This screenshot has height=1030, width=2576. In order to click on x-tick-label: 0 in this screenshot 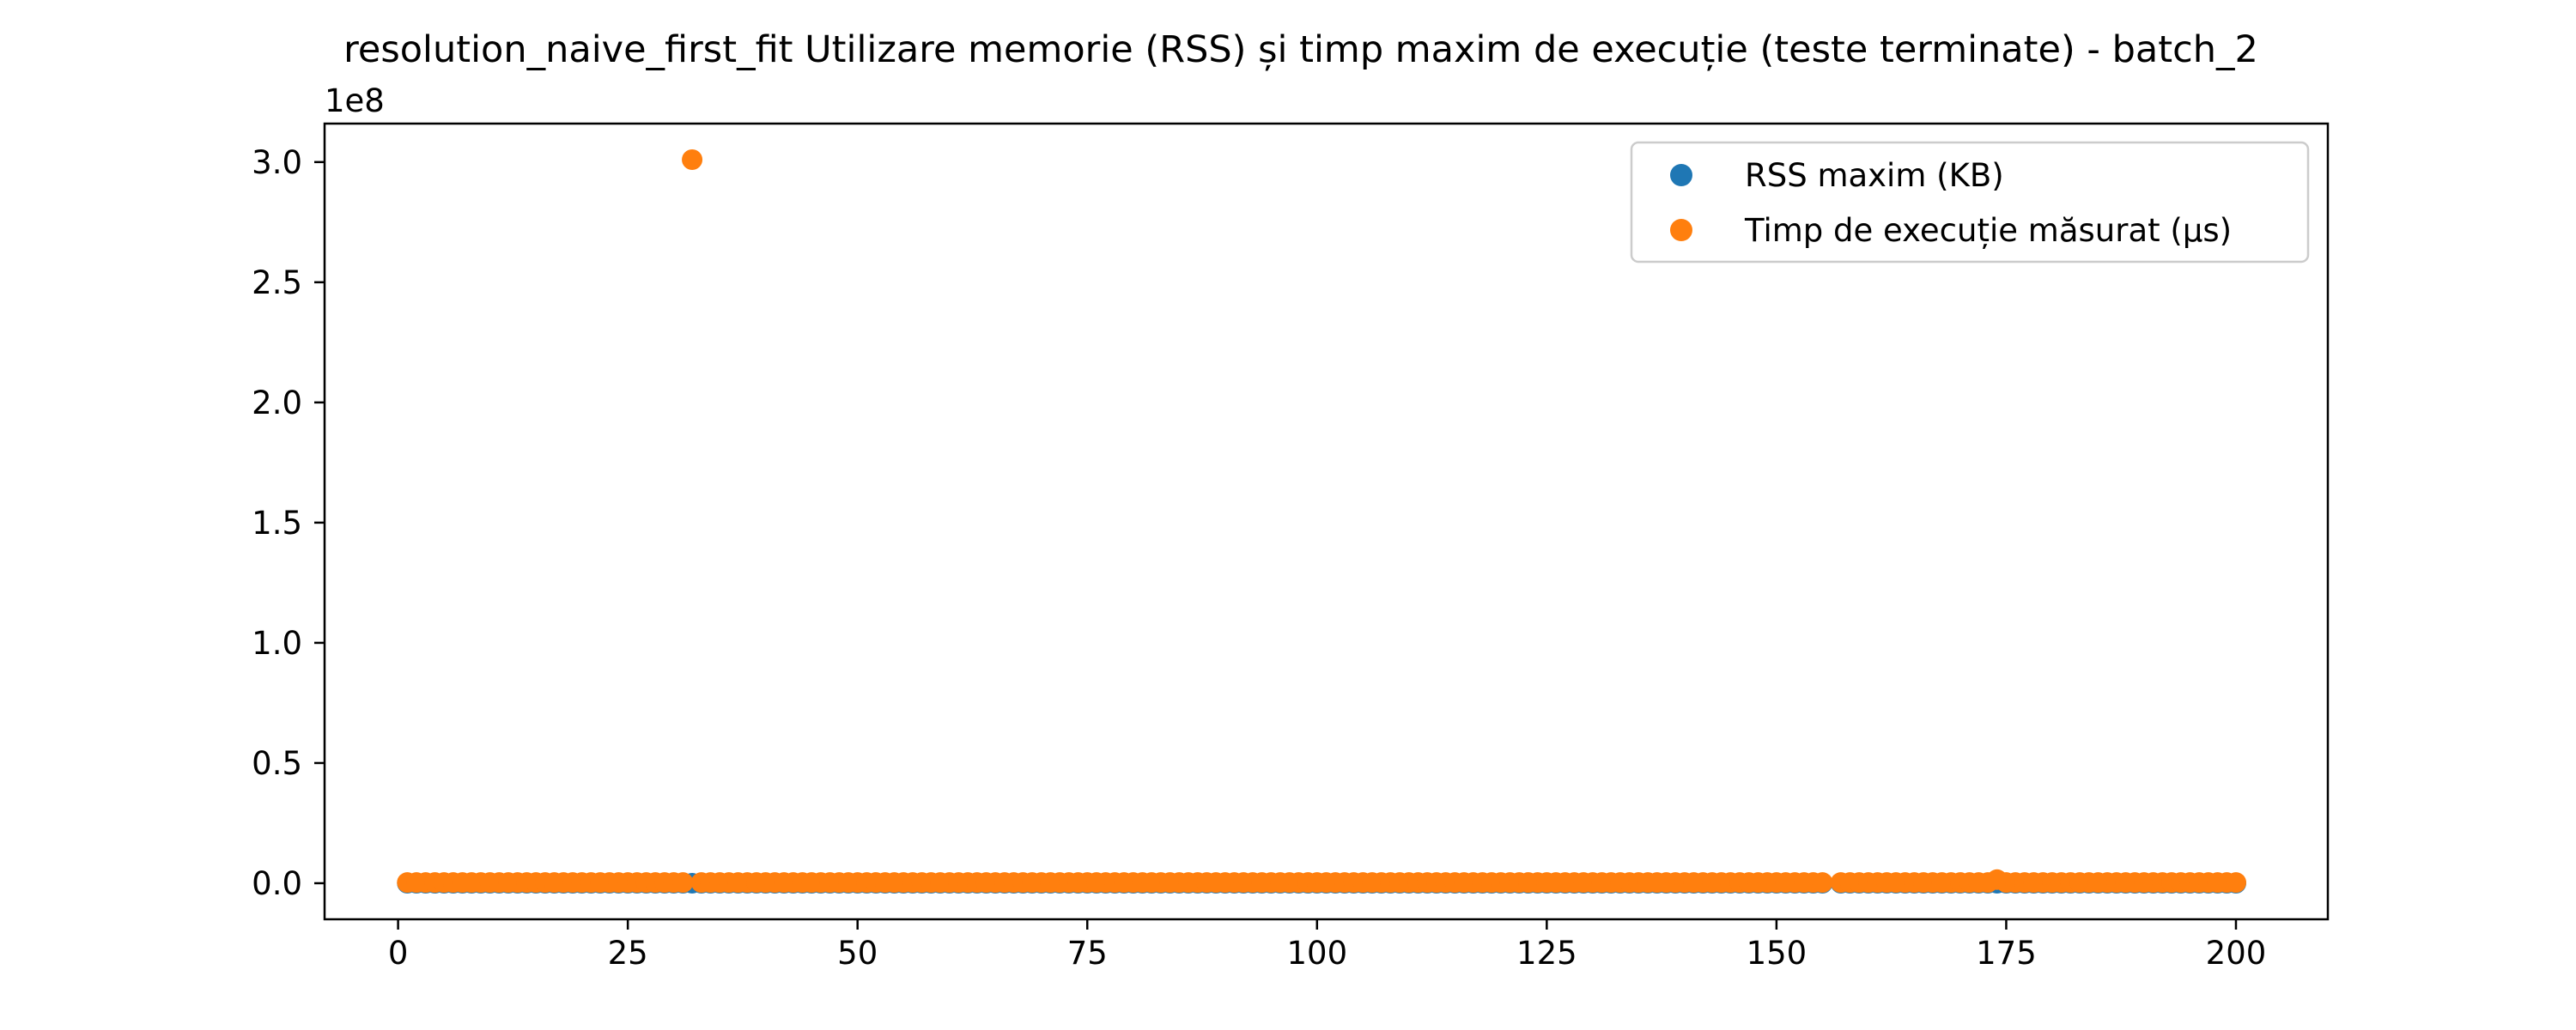, I will do `click(399, 953)`.